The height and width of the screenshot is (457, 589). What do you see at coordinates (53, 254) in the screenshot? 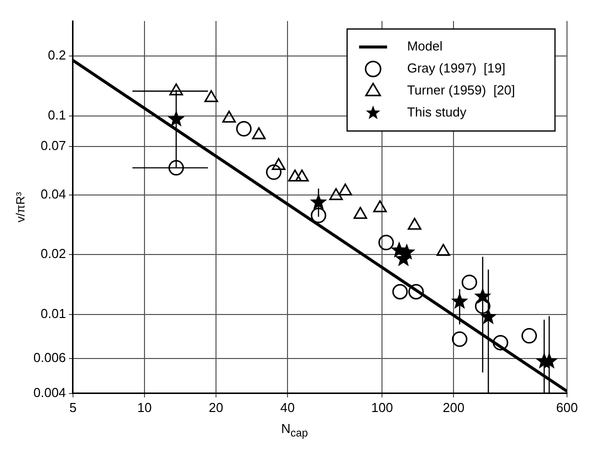
I see `y-tick-label: 0.02` at bounding box center [53, 254].